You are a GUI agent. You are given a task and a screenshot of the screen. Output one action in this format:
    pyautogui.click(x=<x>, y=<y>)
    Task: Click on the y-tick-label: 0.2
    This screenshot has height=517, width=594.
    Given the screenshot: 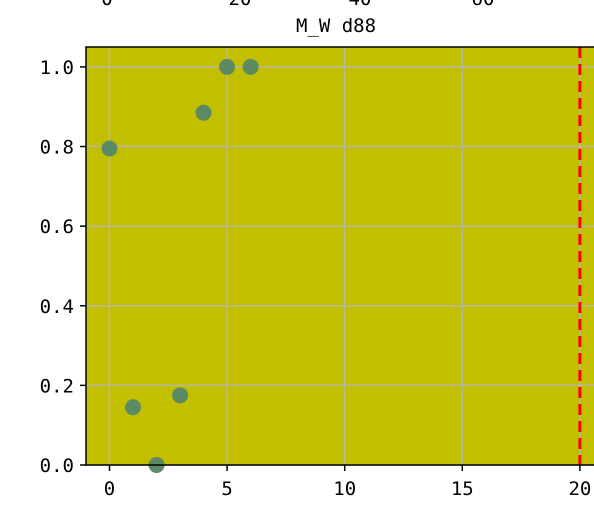 What is the action you would take?
    pyautogui.click(x=57, y=386)
    